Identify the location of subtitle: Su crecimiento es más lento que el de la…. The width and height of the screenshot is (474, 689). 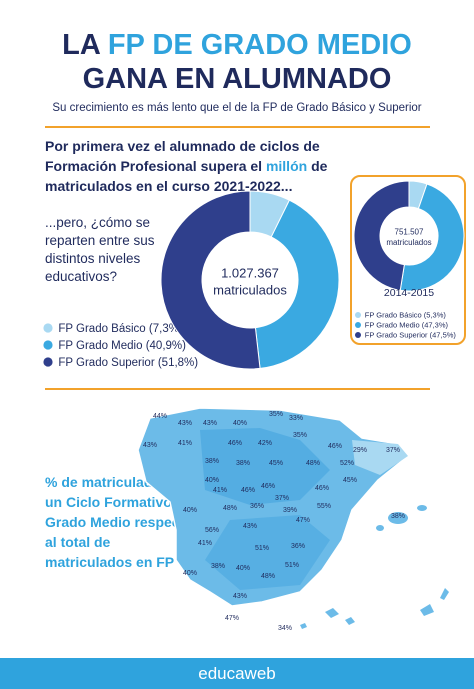
(237, 108).